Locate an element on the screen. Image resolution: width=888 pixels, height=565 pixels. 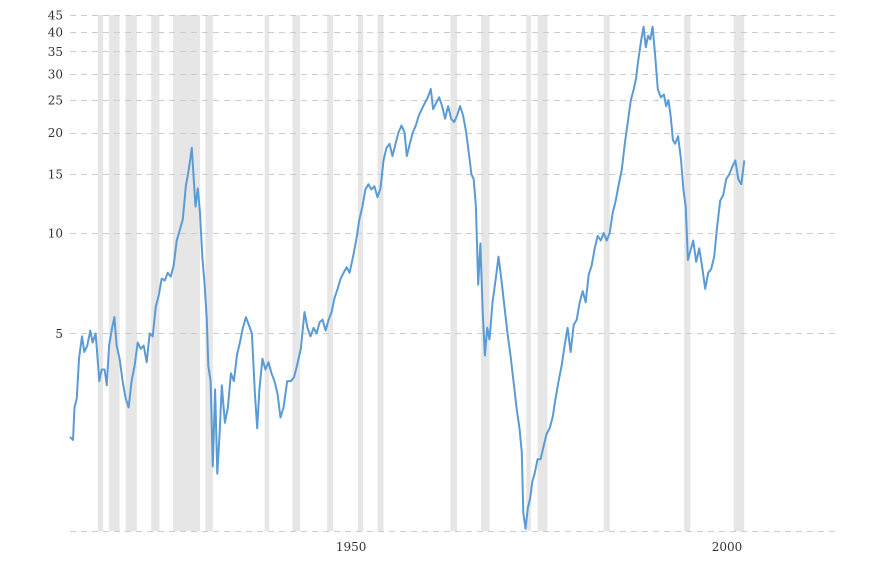
y-tick-label: 45 is located at coordinates (55, 16).